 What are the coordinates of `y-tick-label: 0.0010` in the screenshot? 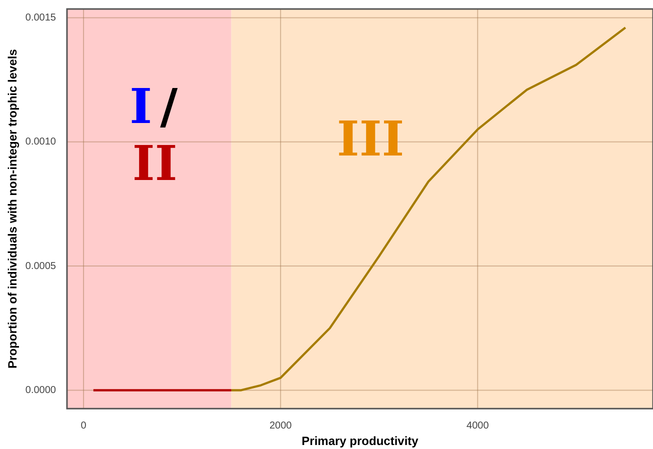 It's located at (40, 142).